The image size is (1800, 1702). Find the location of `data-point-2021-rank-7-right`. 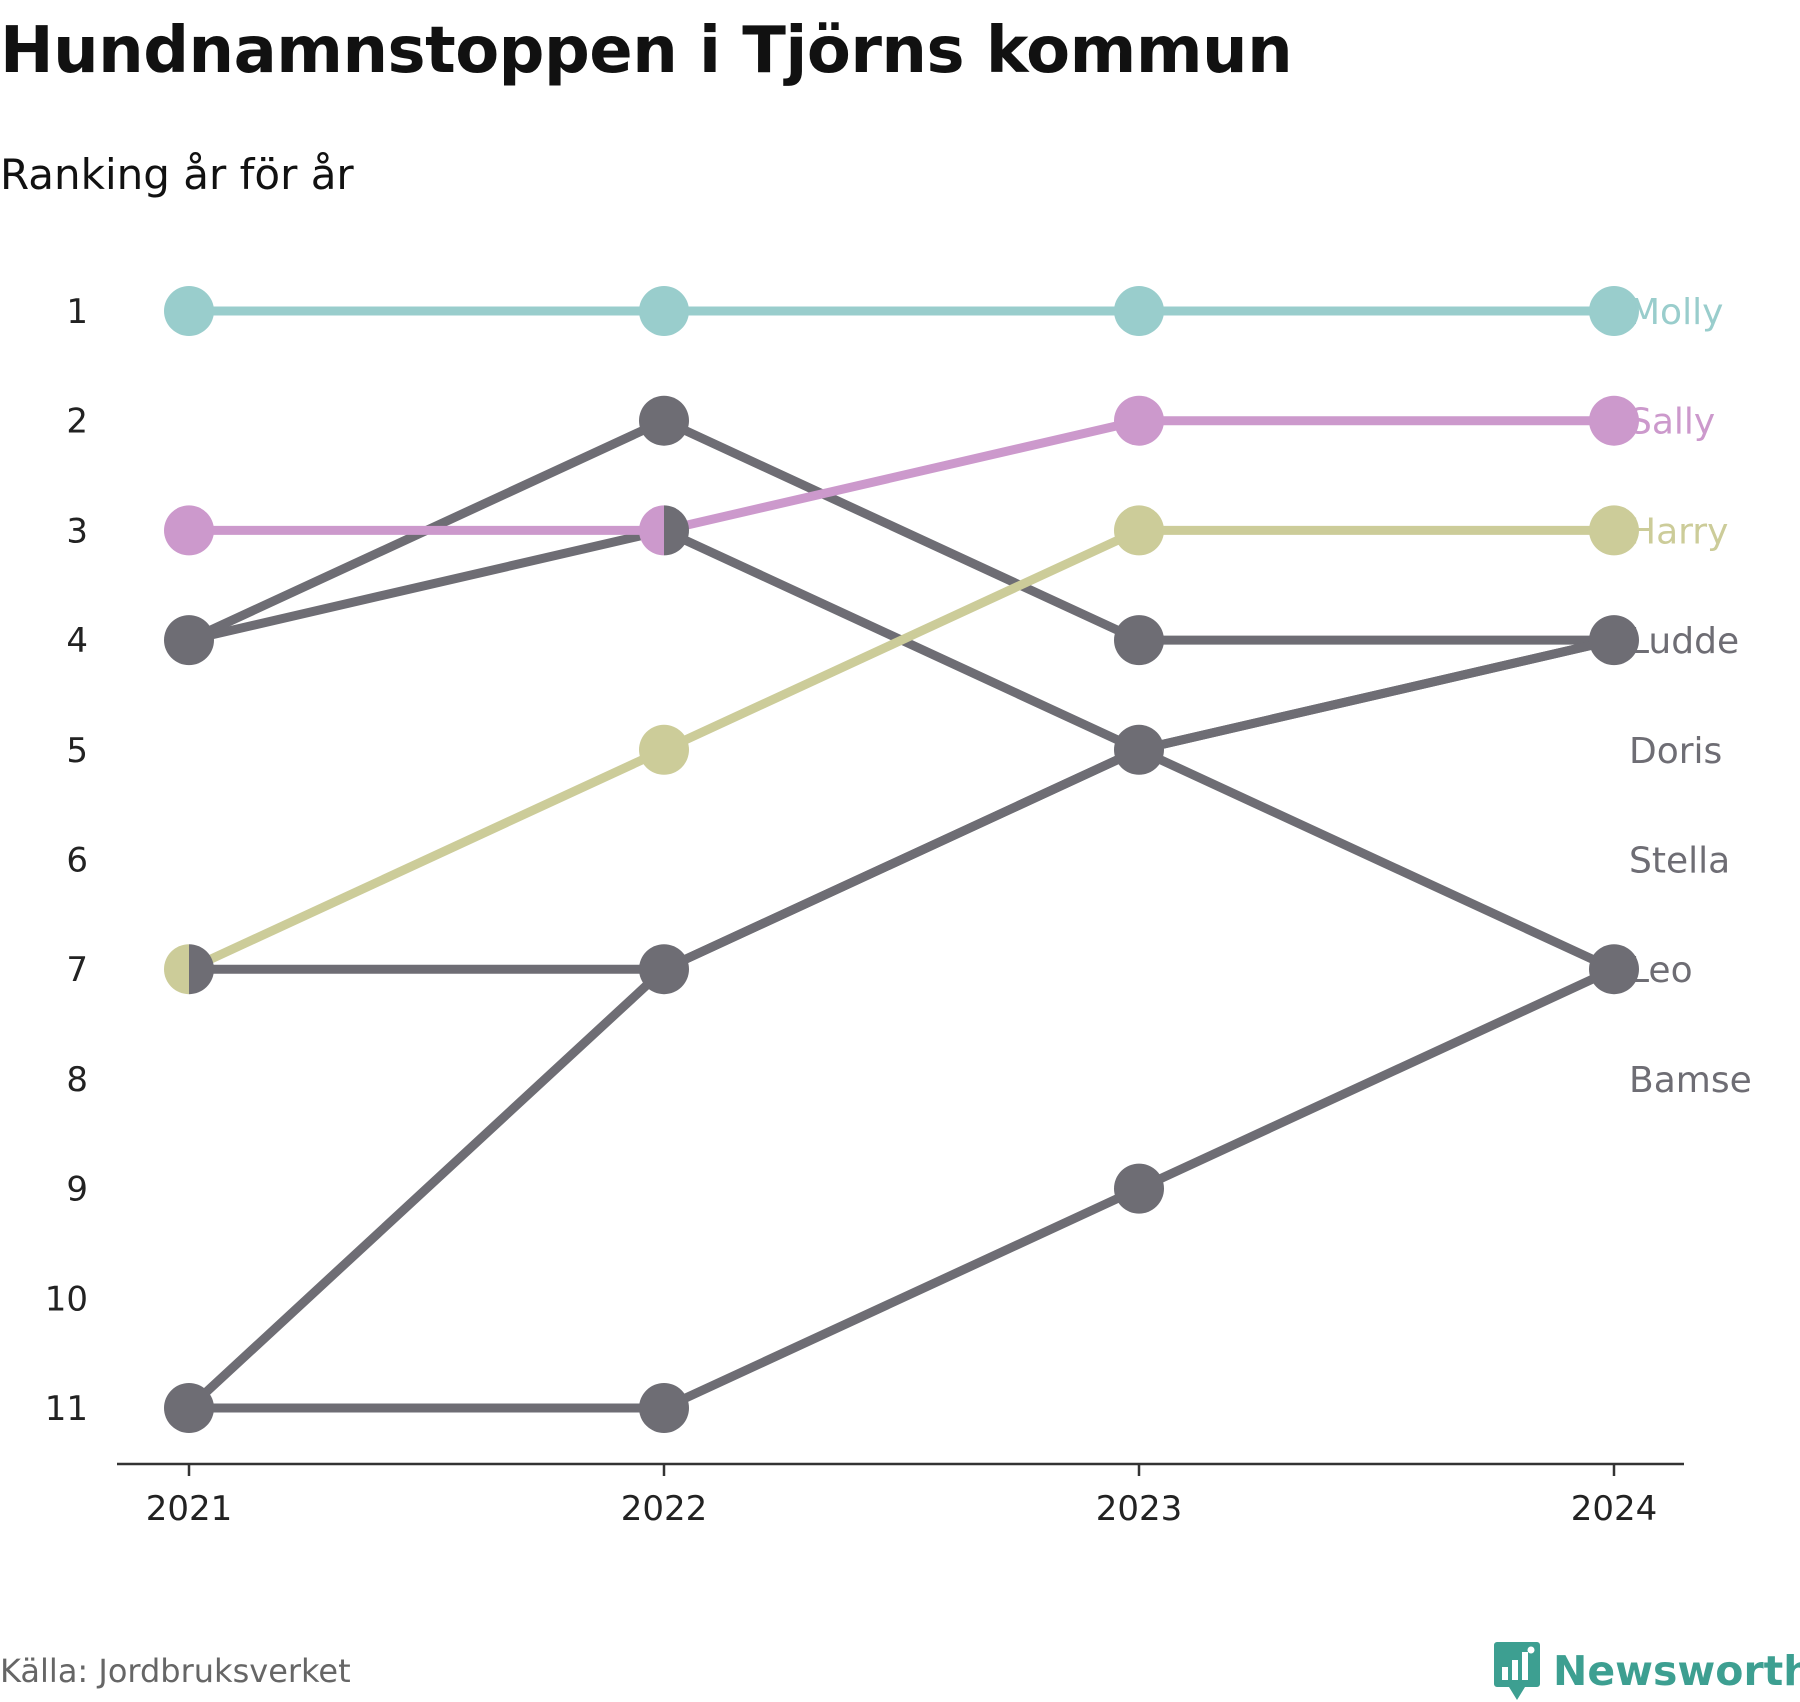

data-point-2021-rank-7-right is located at coordinates (201, 969).